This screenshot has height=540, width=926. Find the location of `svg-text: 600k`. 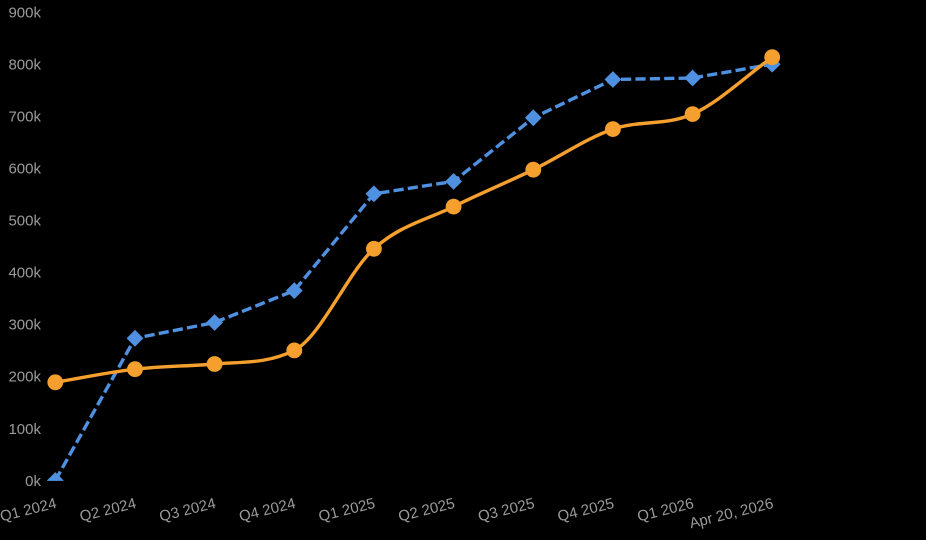

svg-text: 600k is located at coordinates (24, 169).